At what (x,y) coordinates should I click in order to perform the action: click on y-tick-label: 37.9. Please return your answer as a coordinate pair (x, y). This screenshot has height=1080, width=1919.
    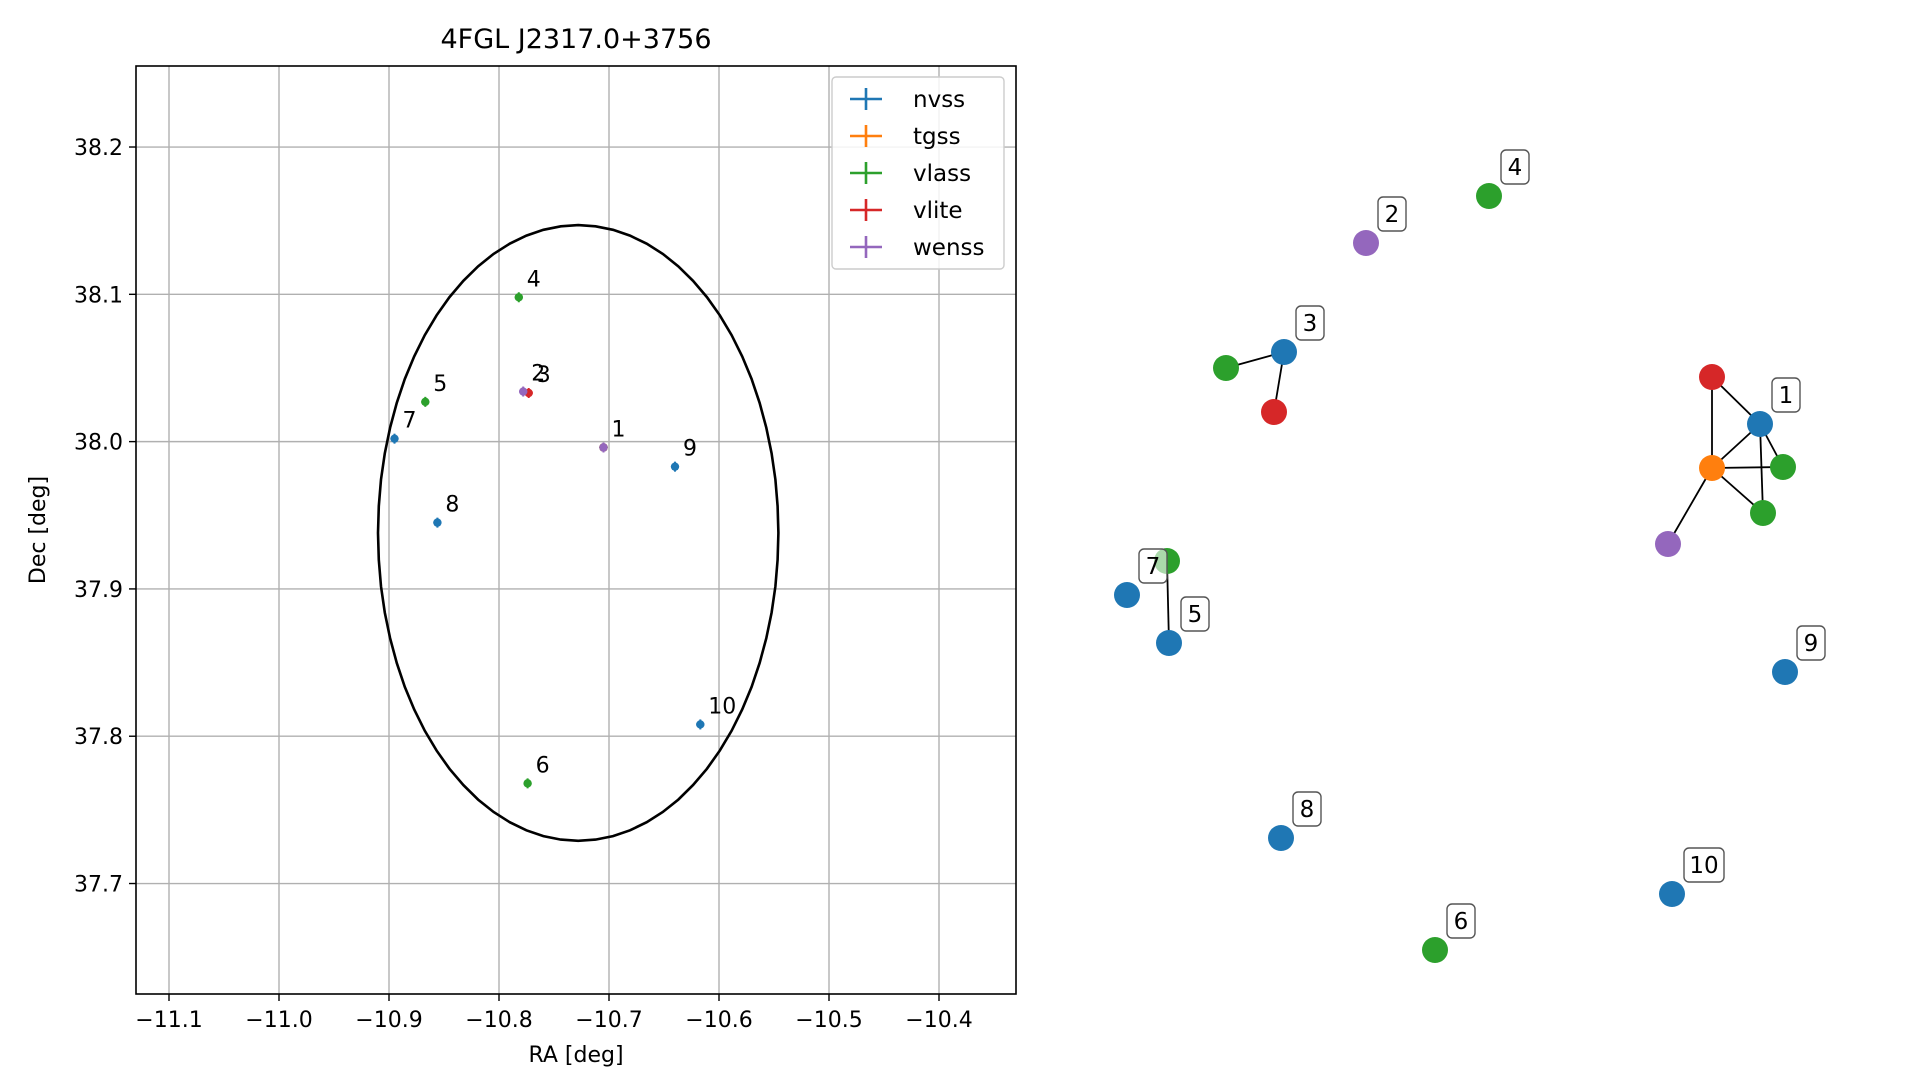
    Looking at the image, I should click on (98, 590).